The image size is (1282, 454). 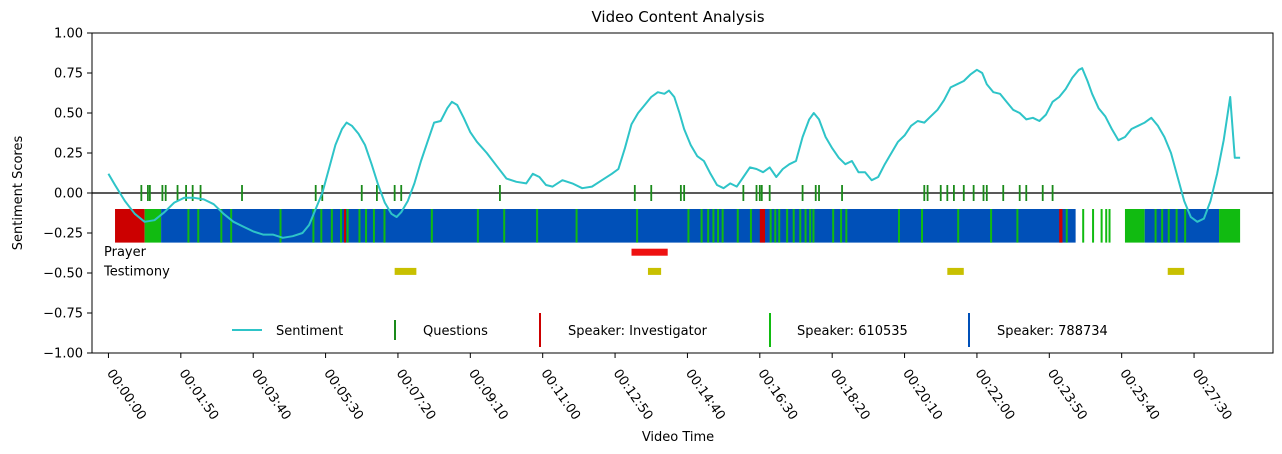 What do you see at coordinates (778, 395) in the screenshot?
I see `x-tick-label: 00:16:30` at bounding box center [778, 395].